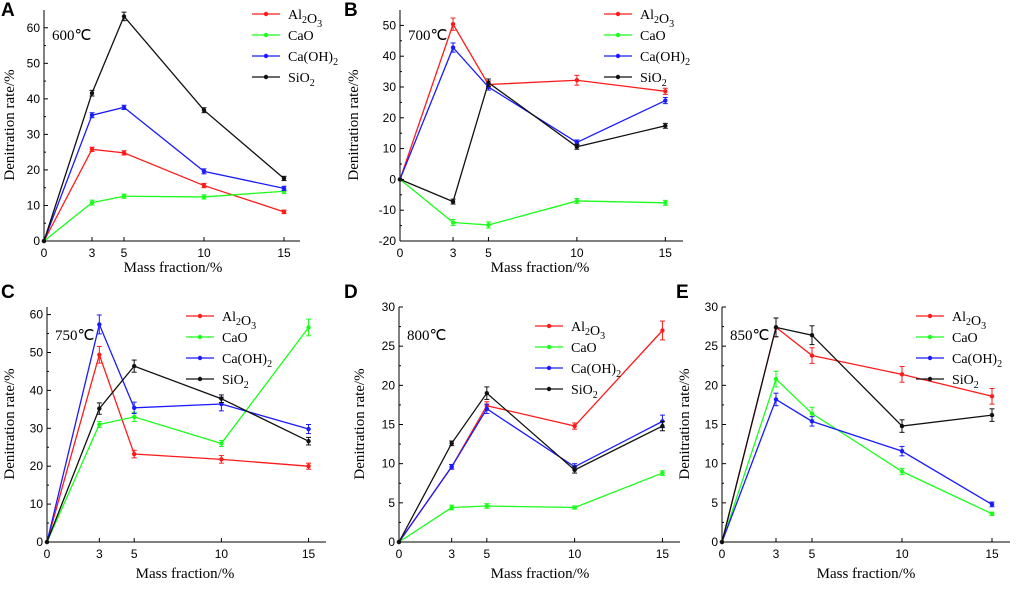 Image resolution: width=1024 pixels, height=590 pixels. Describe the element at coordinates (682, 292) in the screenshot. I see `panel-letter: E` at that location.